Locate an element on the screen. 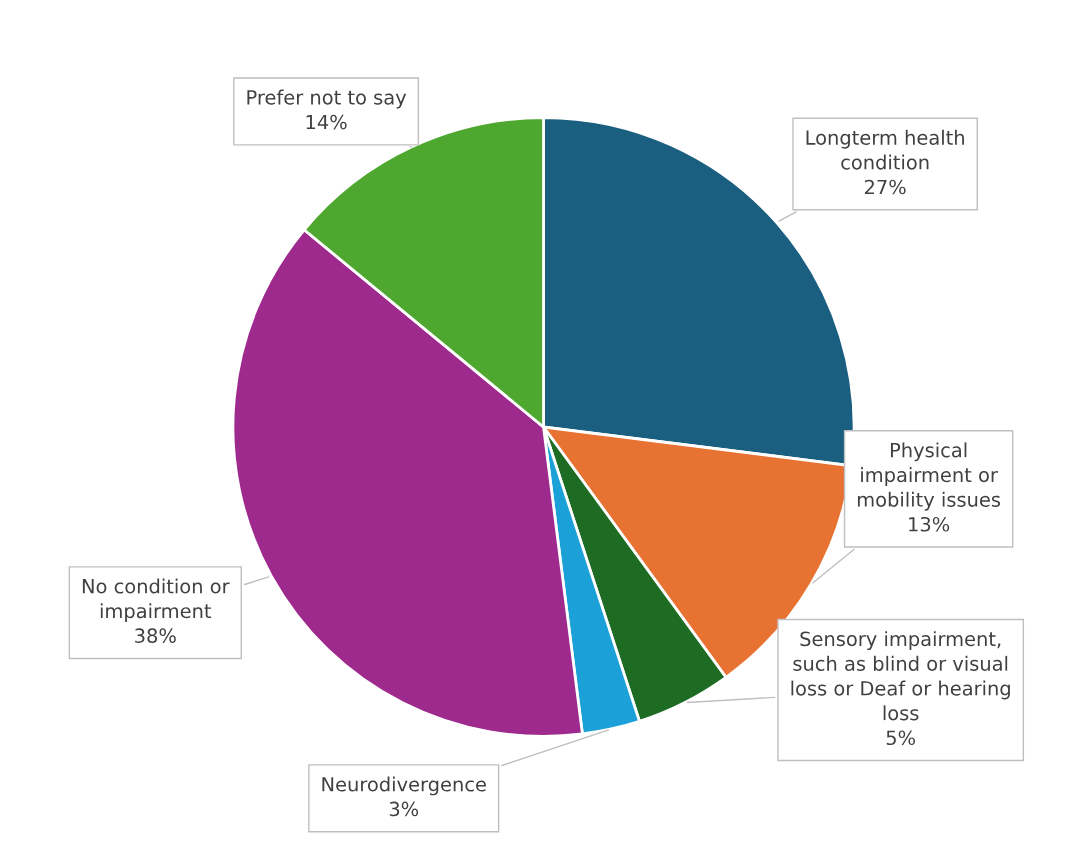 The width and height of the screenshot is (1087, 854). data-label: 13% is located at coordinates (929, 524).